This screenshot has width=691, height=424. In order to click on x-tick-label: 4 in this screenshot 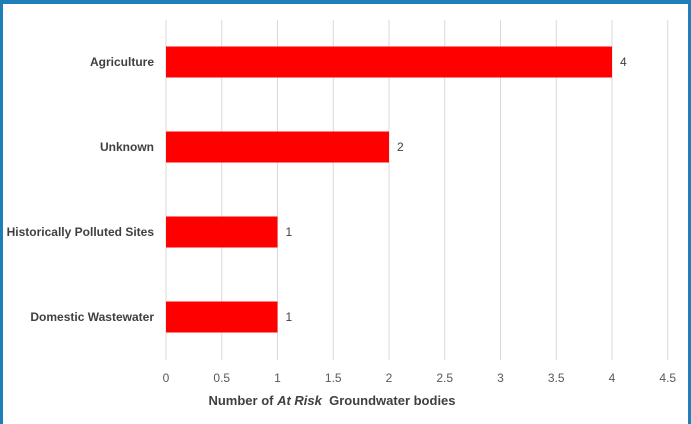, I will do `click(612, 378)`.